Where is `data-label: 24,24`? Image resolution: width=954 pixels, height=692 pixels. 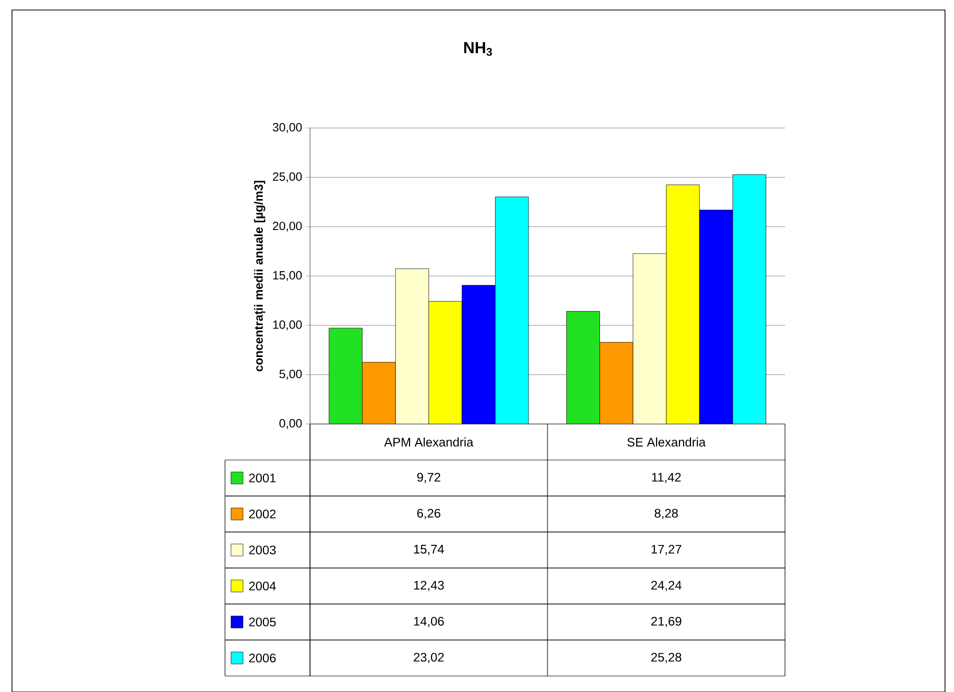 data-label: 24,24 is located at coordinates (666, 585).